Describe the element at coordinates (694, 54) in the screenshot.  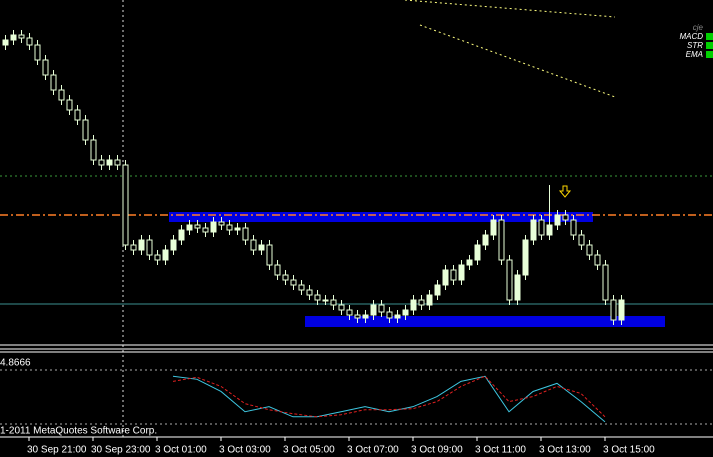
I see `indicator-name: EMA` at that location.